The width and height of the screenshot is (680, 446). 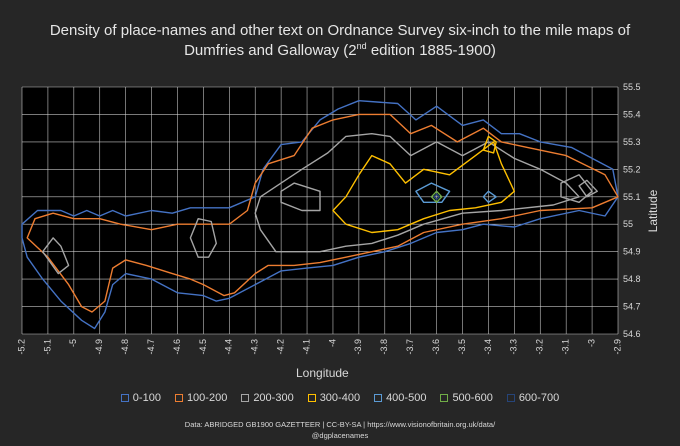 I want to click on x-tick-label: -3.3, so click(x=514, y=347).